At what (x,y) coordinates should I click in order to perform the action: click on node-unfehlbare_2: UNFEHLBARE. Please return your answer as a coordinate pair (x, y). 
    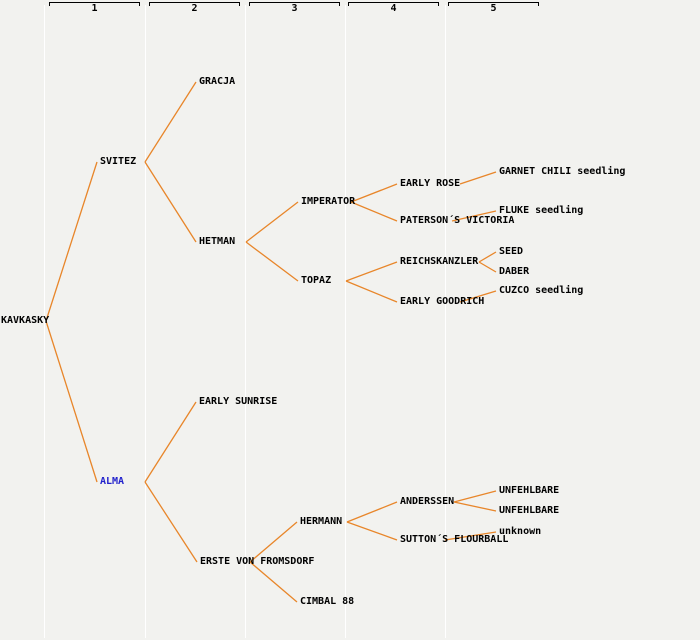
    Looking at the image, I should click on (529, 510).